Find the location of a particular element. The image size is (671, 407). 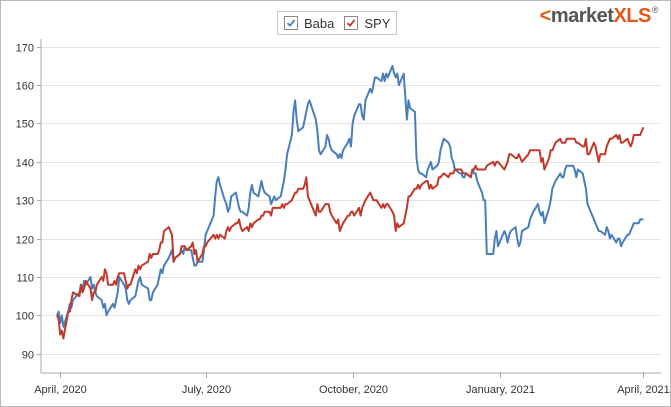

legend-item-spy: SPY is located at coordinates (367, 23).